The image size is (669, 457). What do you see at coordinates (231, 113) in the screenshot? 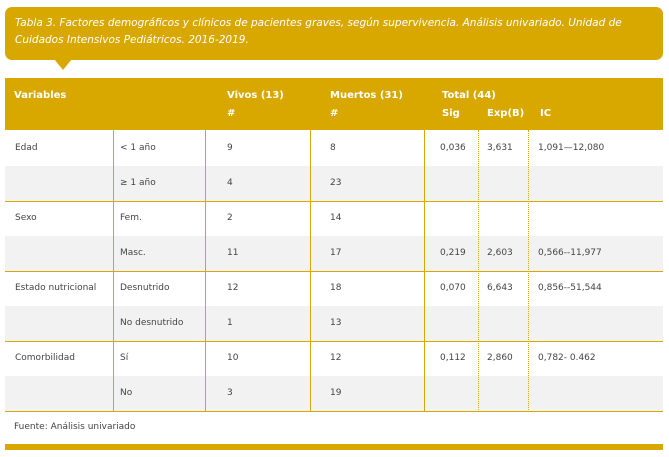
I see `header-vivos-sub: #` at bounding box center [231, 113].